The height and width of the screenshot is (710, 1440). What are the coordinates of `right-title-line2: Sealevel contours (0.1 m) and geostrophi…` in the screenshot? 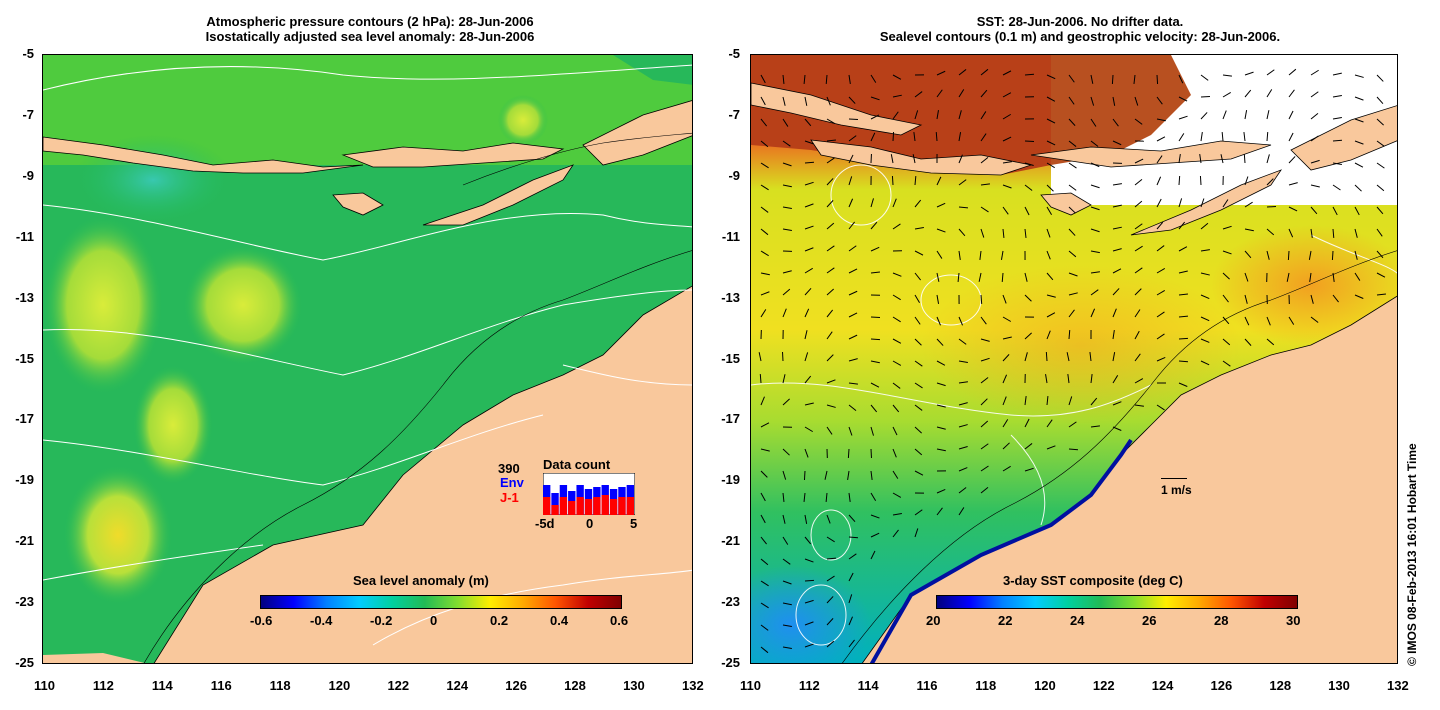 It's located at (1080, 36).